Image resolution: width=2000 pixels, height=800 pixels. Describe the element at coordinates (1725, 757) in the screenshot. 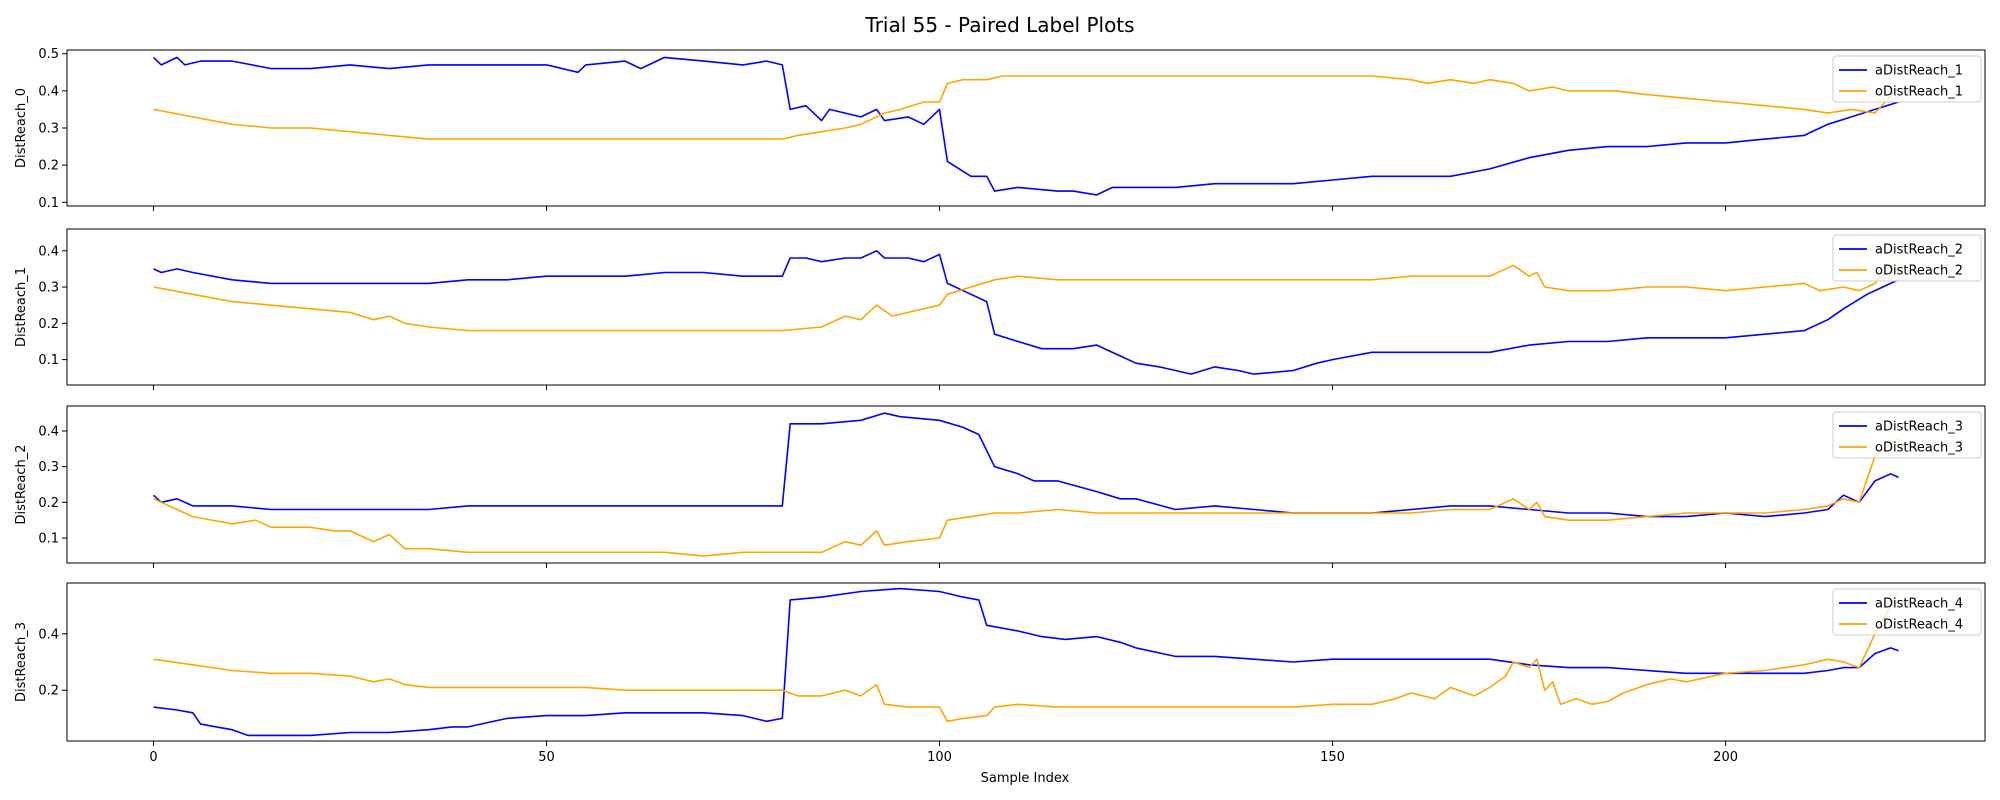

I see `x-tick-label: 200` at that location.